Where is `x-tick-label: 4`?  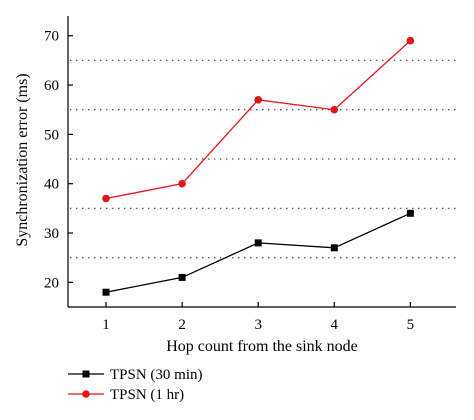 x-tick-label: 4 is located at coordinates (335, 325).